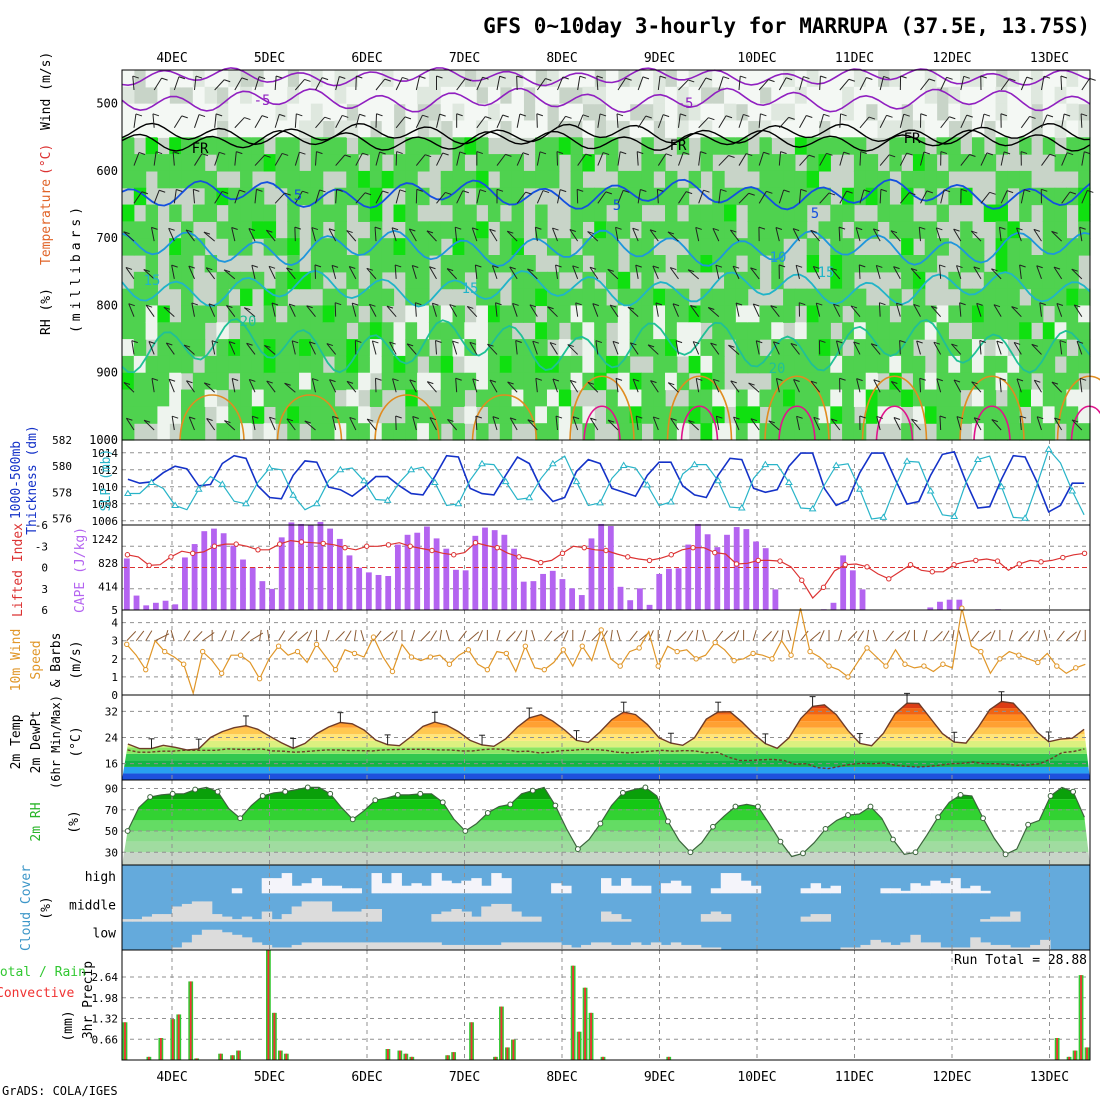  I want to click on upper-rh-label: RH (%), so click(46, 311).